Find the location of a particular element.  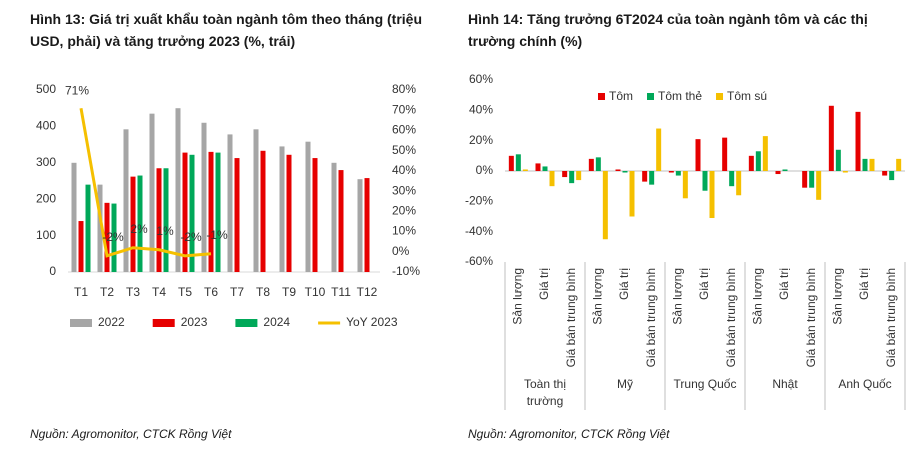

y-tick-label: 20% is located at coordinates (481, 140).